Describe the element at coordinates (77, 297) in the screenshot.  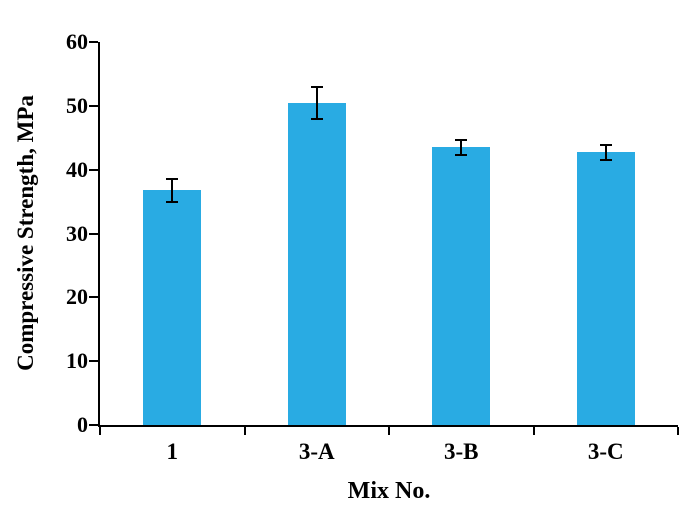
I see `y-tick-label: 20` at that location.